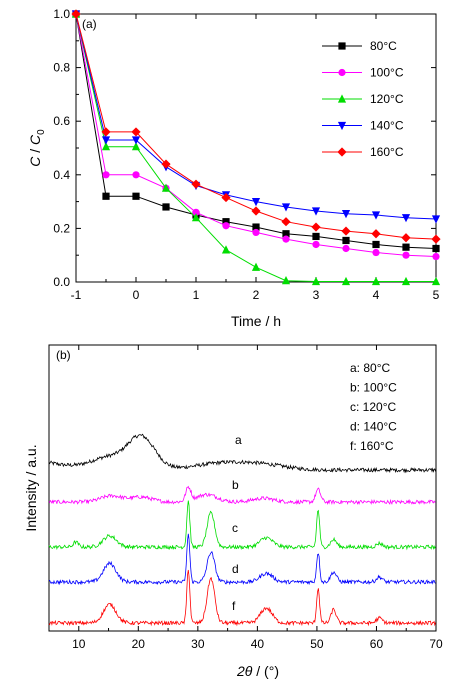 The width and height of the screenshot is (454, 689). What do you see at coordinates (377, 644) in the screenshot?
I see `x-tick-label: 60` at bounding box center [377, 644].